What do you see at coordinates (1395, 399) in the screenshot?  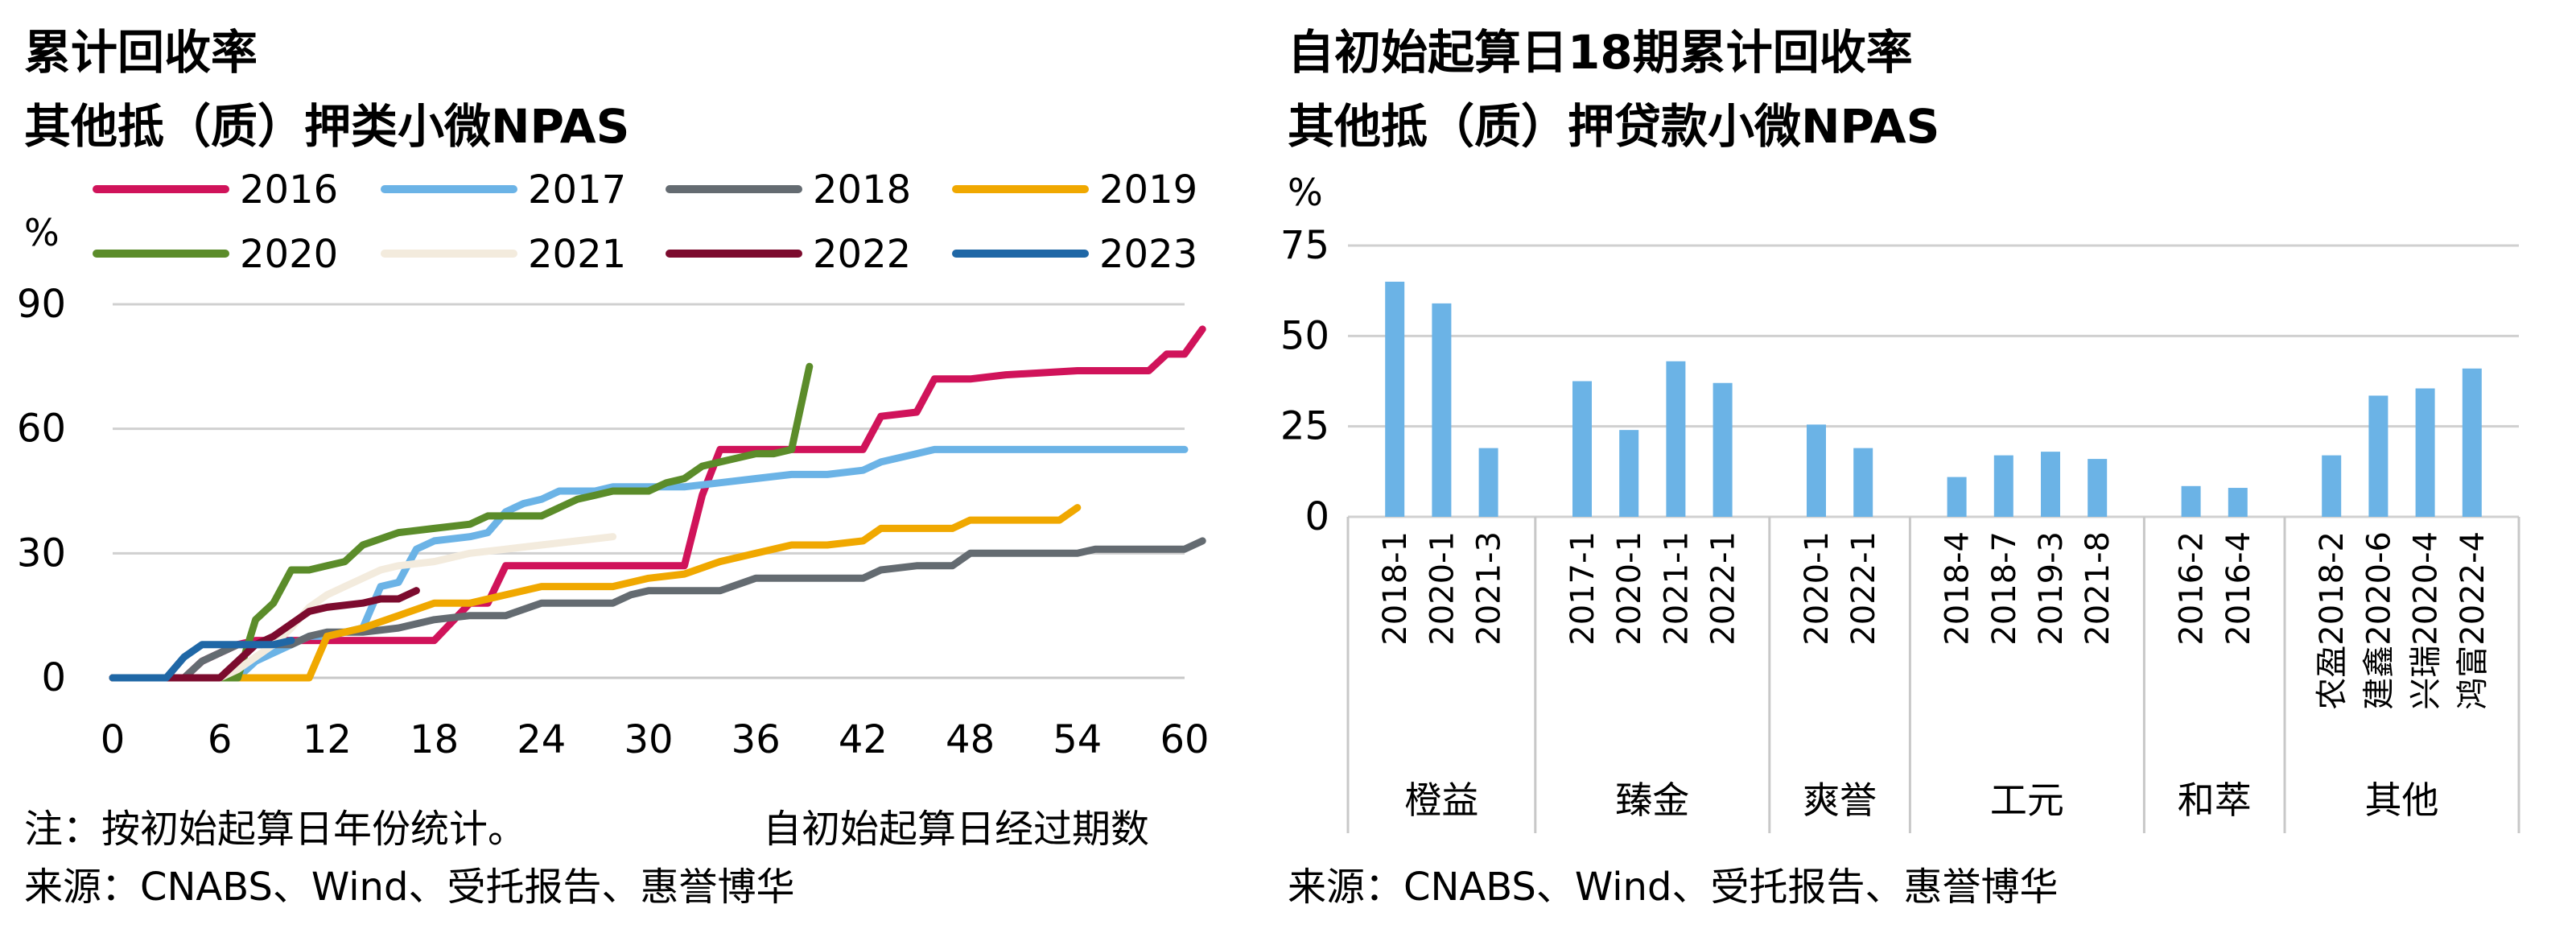 I see `bar-橙益-2018-1` at bounding box center [1395, 399].